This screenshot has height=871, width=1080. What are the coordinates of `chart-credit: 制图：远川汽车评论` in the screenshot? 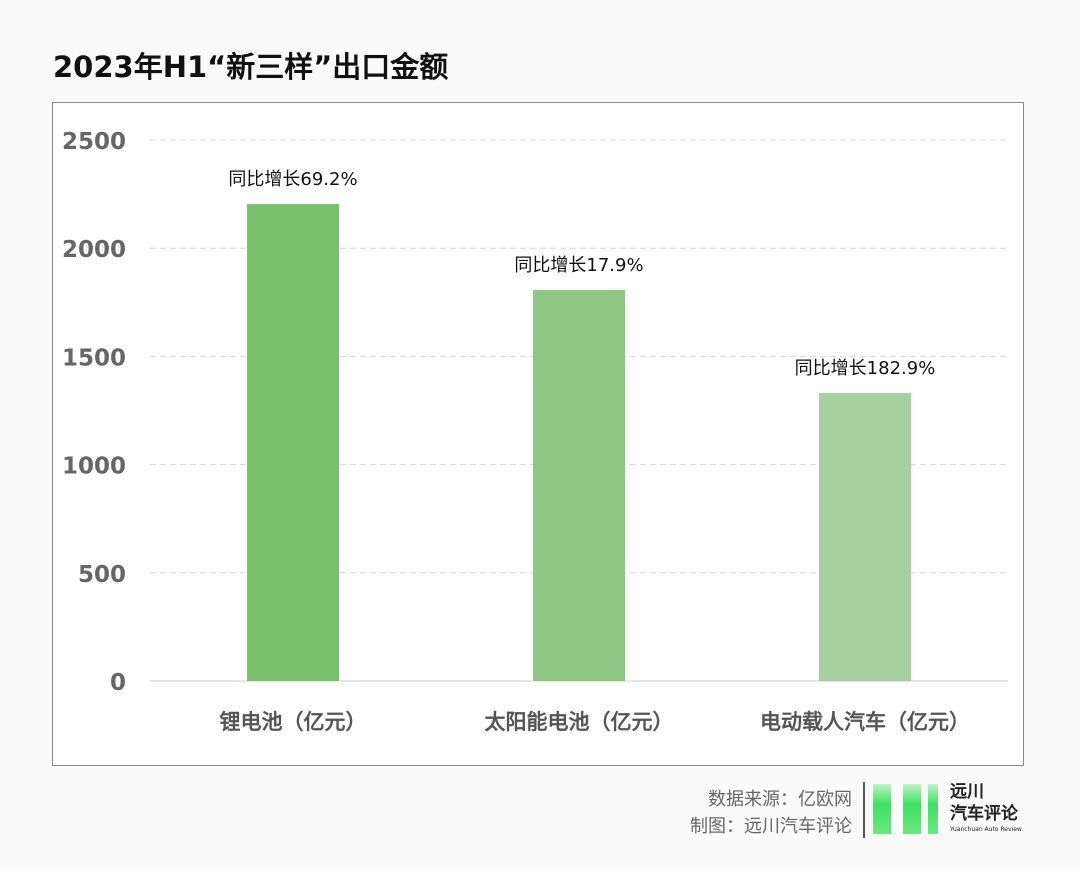 It's located at (771, 826).